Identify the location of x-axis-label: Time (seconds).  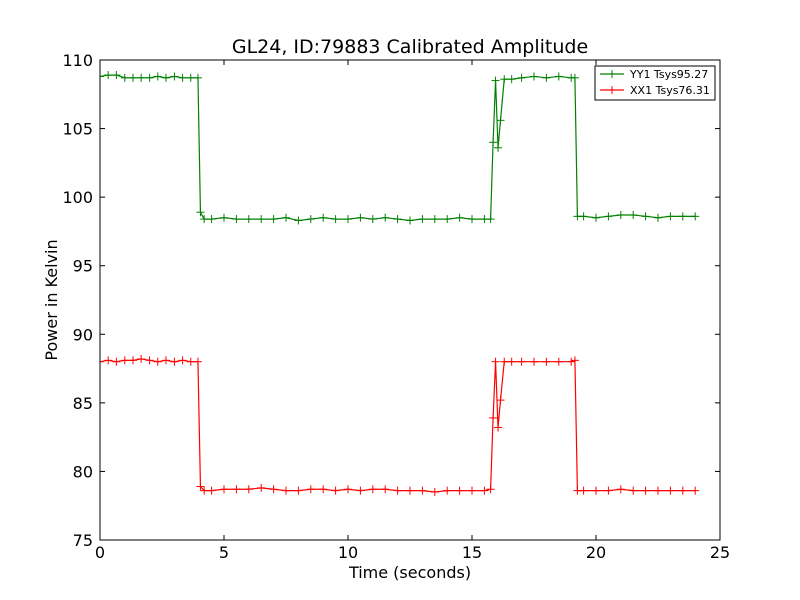
(409, 572).